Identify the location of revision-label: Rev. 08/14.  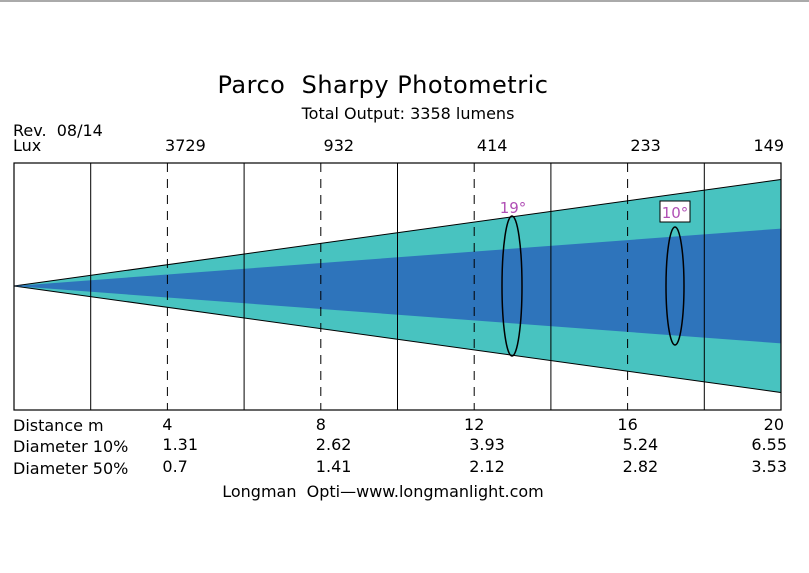
(58, 130).